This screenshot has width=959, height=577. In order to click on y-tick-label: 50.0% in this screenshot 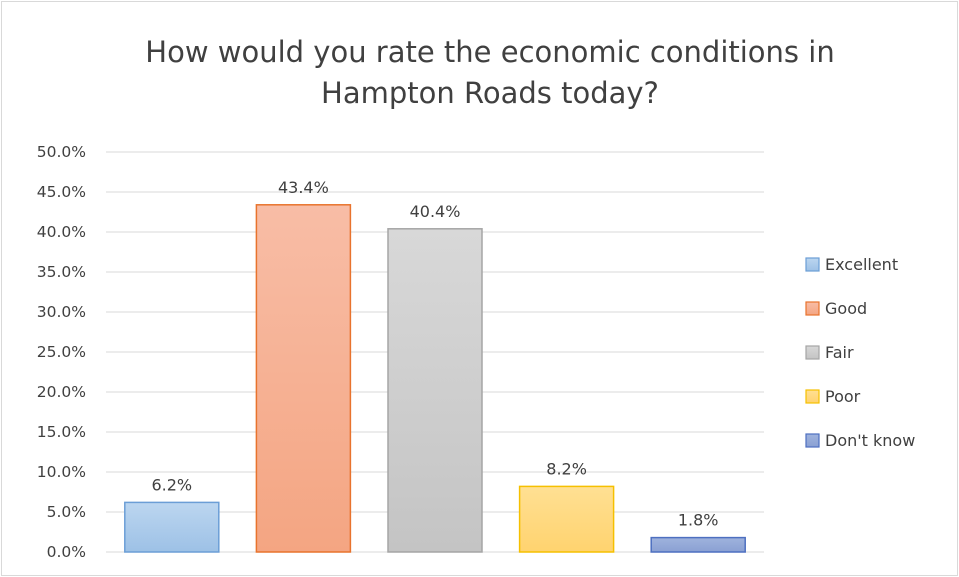, I will do `click(61, 152)`.